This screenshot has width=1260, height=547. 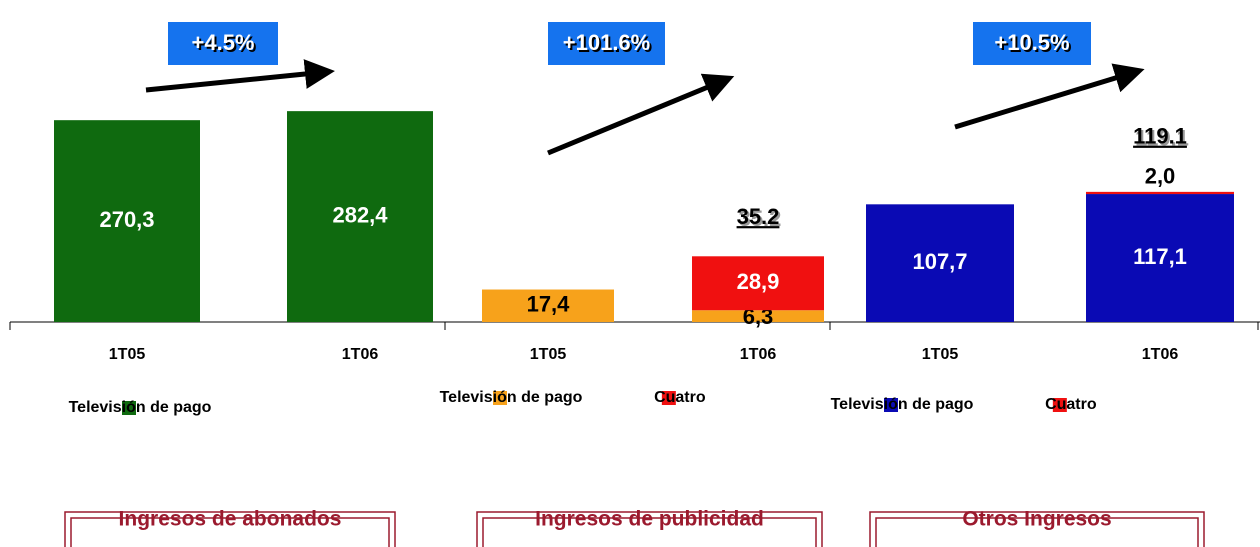 I want to click on data-label: 2,0, so click(x=1160, y=176).